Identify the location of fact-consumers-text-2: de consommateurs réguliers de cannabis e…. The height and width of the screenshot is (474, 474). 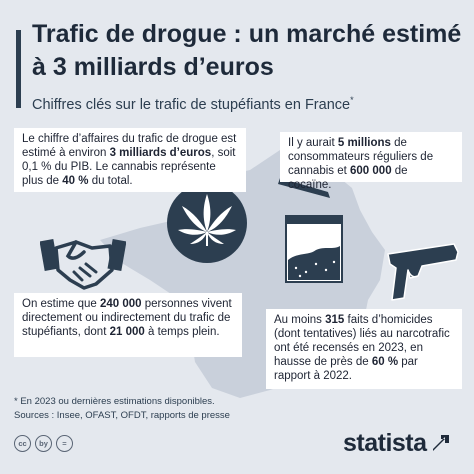
(361, 157).